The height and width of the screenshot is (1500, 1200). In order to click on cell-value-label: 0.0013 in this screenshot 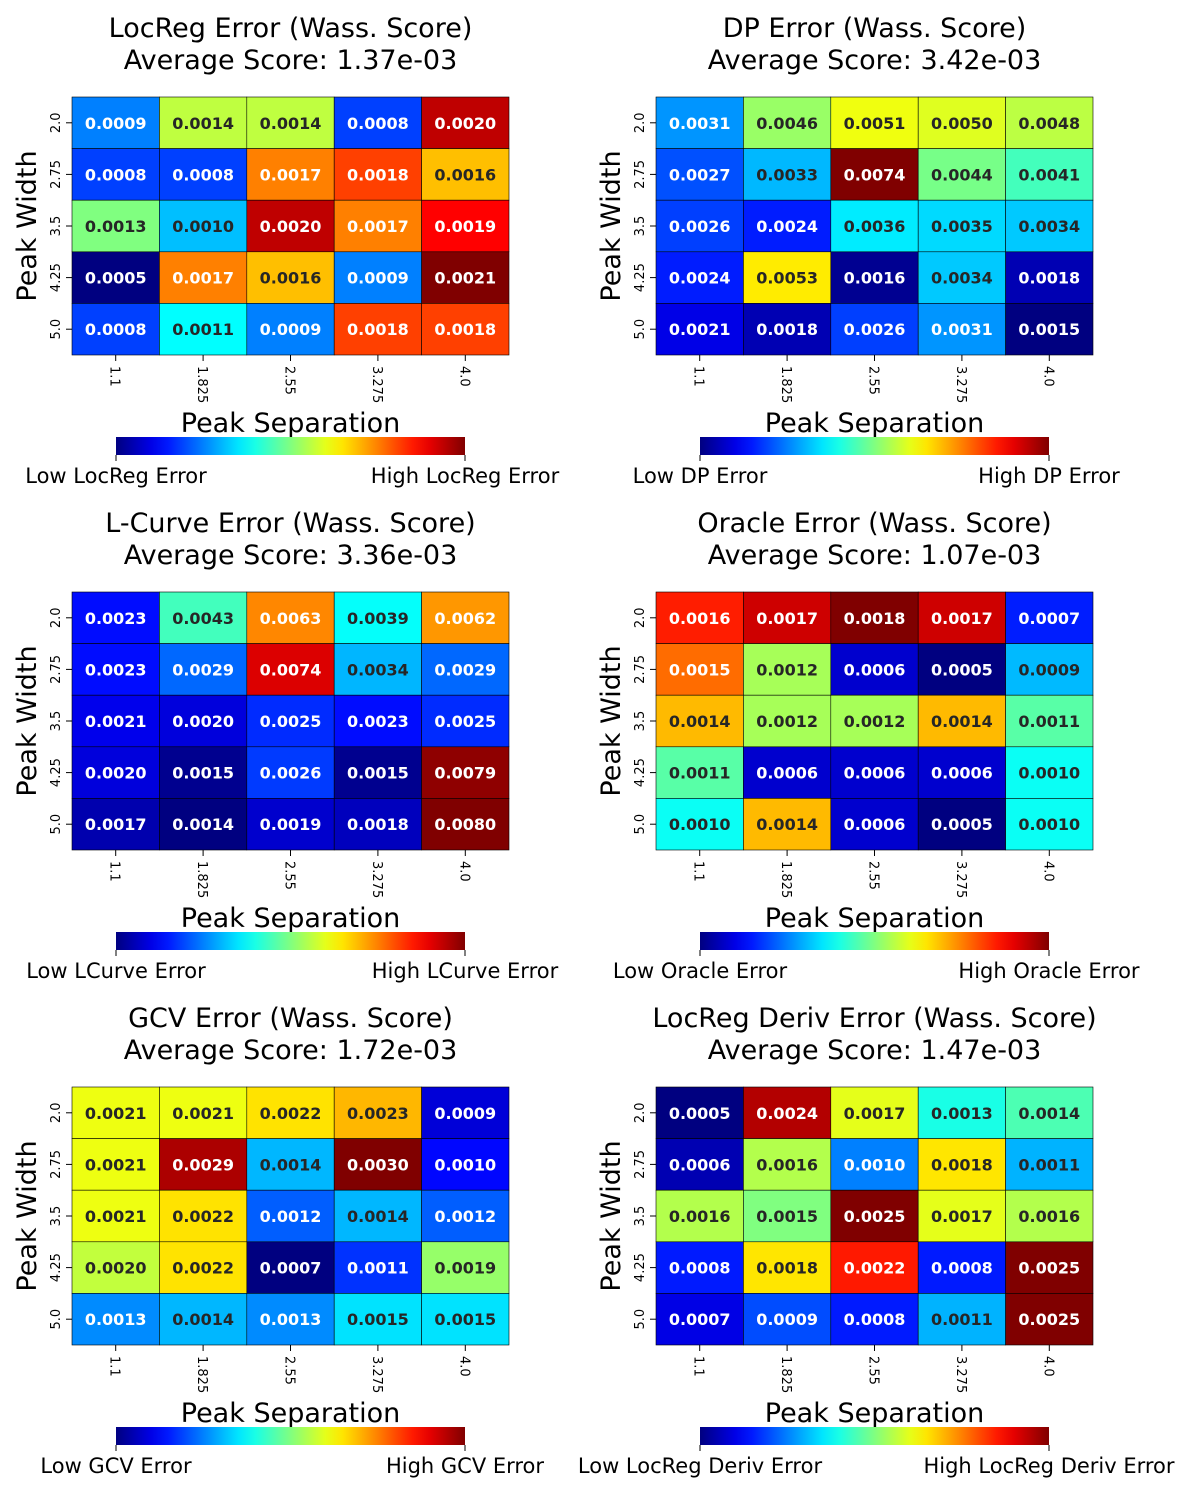, I will do `click(962, 1113)`.